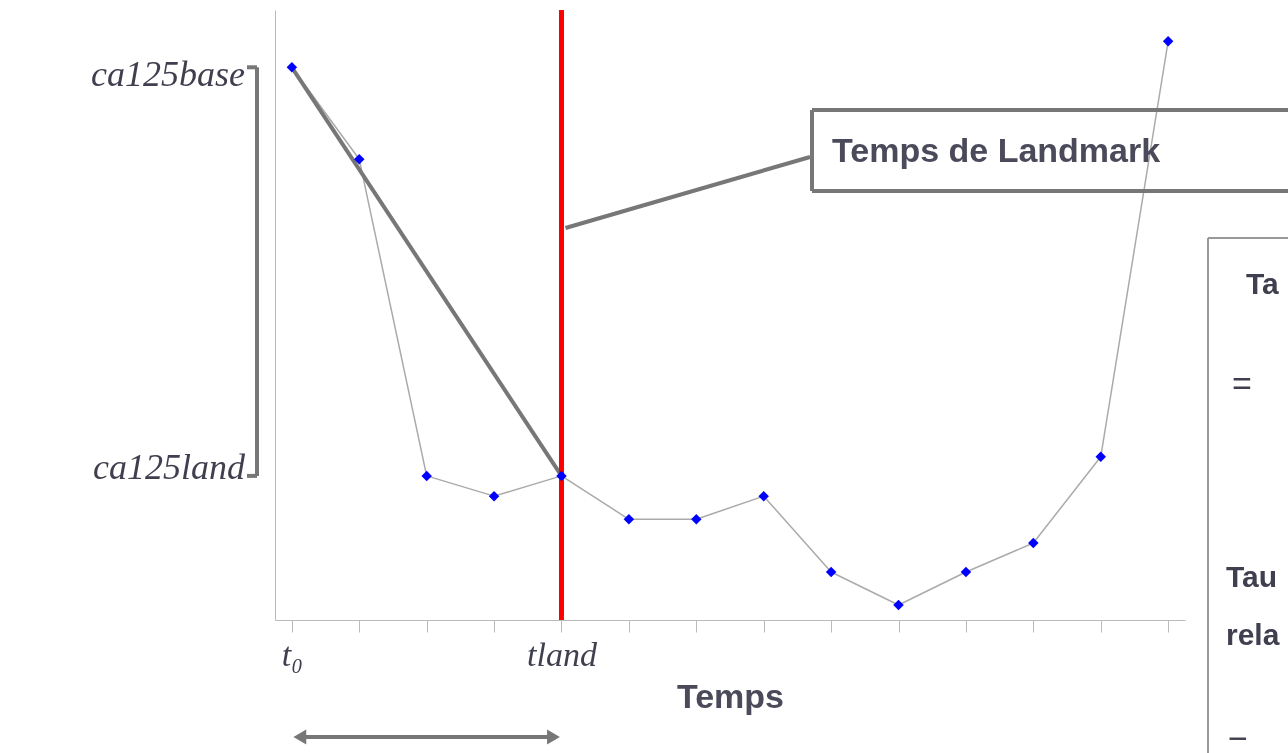  What do you see at coordinates (730, 695) in the screenshot?
I see `x-axis-title: Temps` at bounding box center [730, 695].